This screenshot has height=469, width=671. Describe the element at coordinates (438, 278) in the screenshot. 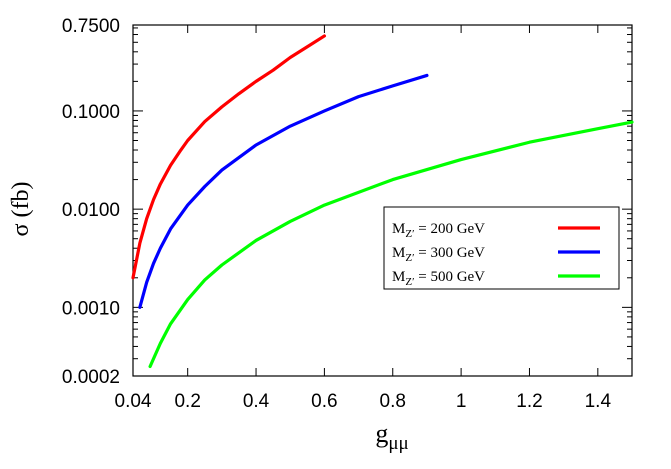

I see `legend-entry-label: MZ′ = 500 GeV` at that location.